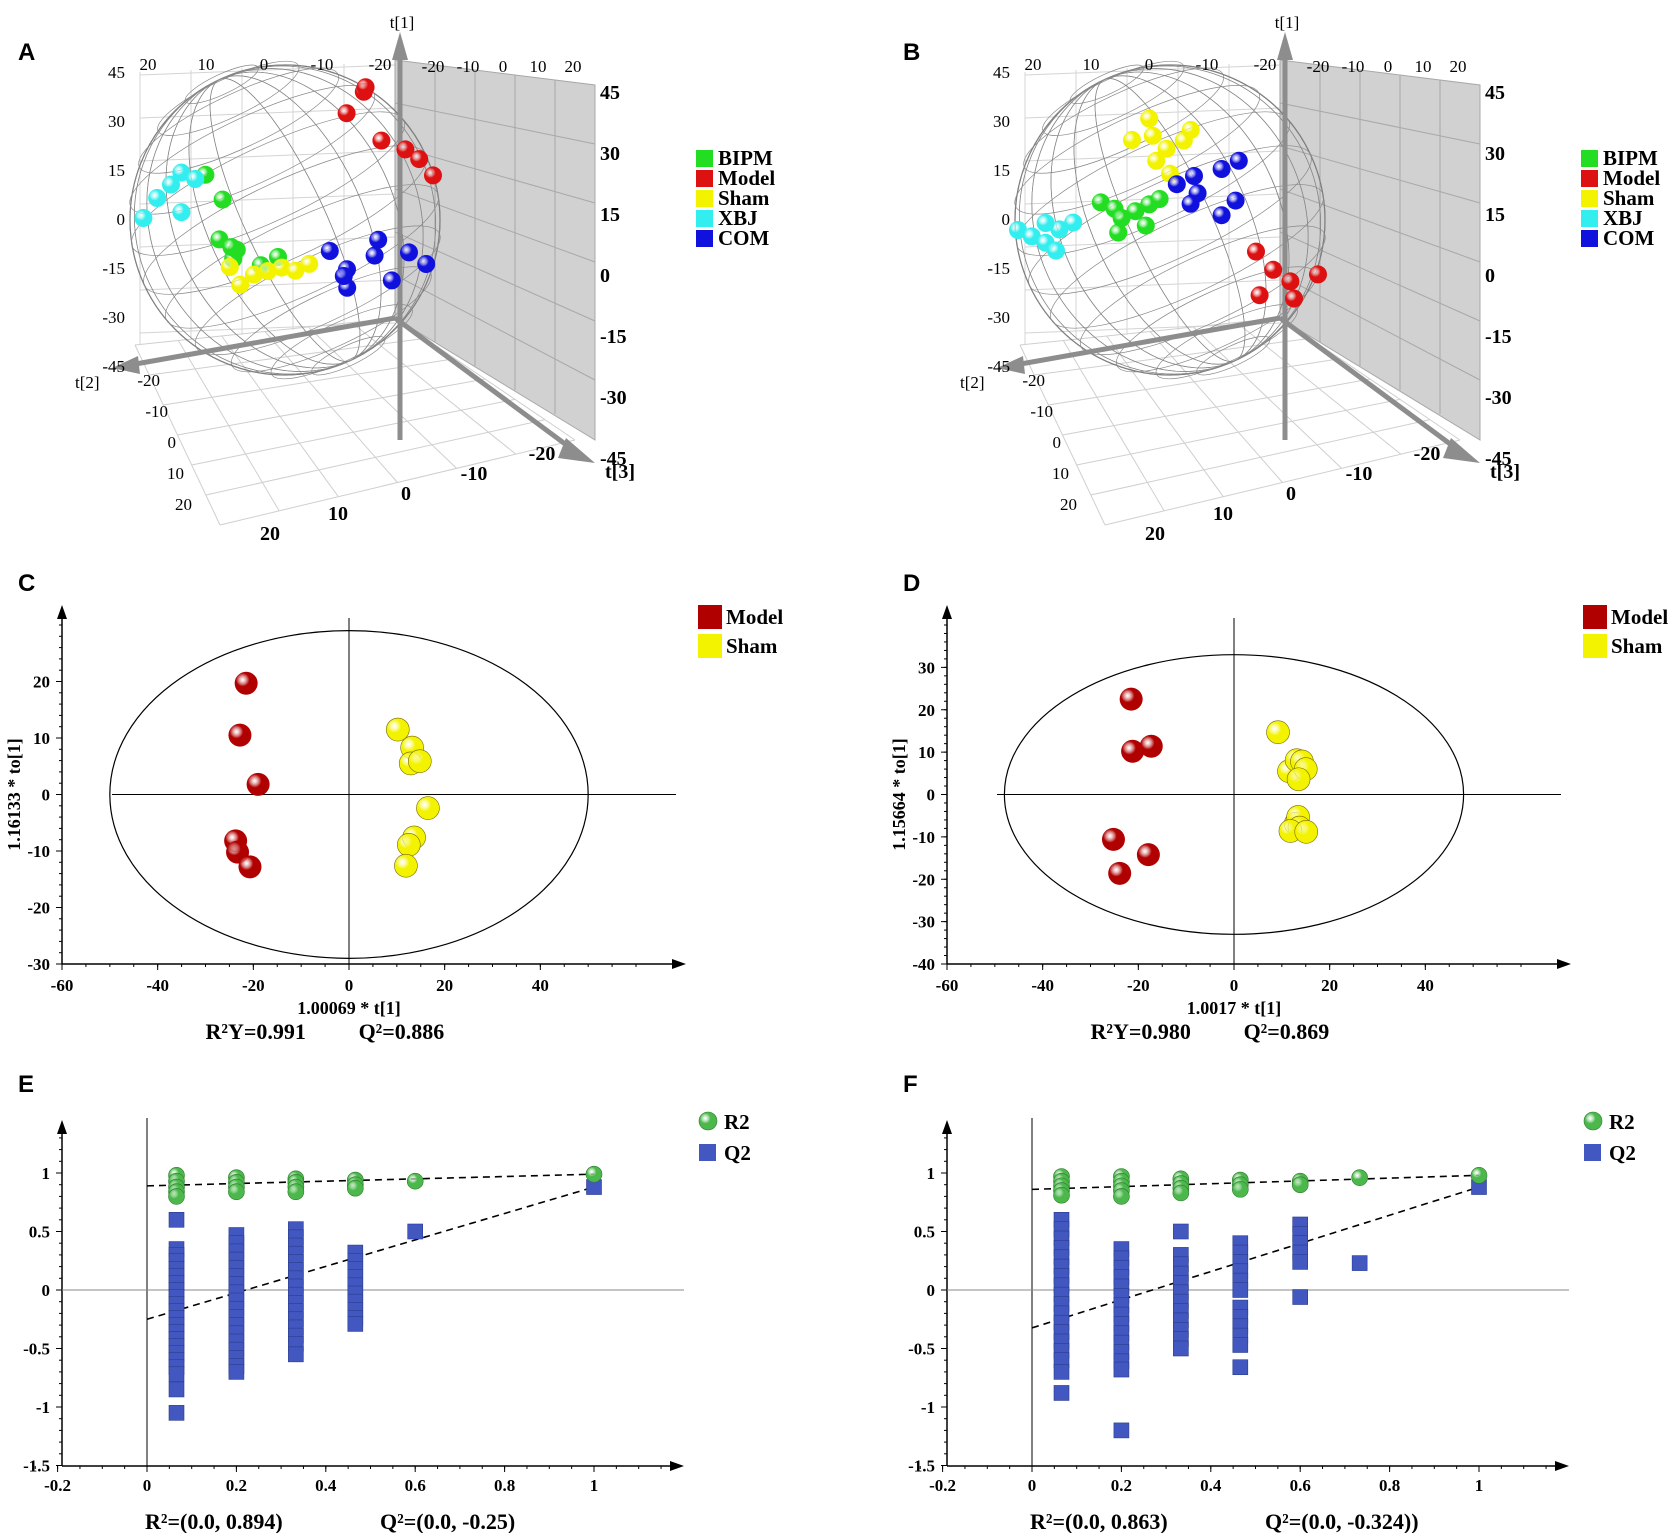 The image size is (1680, 1533). Describe the element at coordinates (594, 1485) in the screenshot. I see `x-tick-label: 1` at that location.